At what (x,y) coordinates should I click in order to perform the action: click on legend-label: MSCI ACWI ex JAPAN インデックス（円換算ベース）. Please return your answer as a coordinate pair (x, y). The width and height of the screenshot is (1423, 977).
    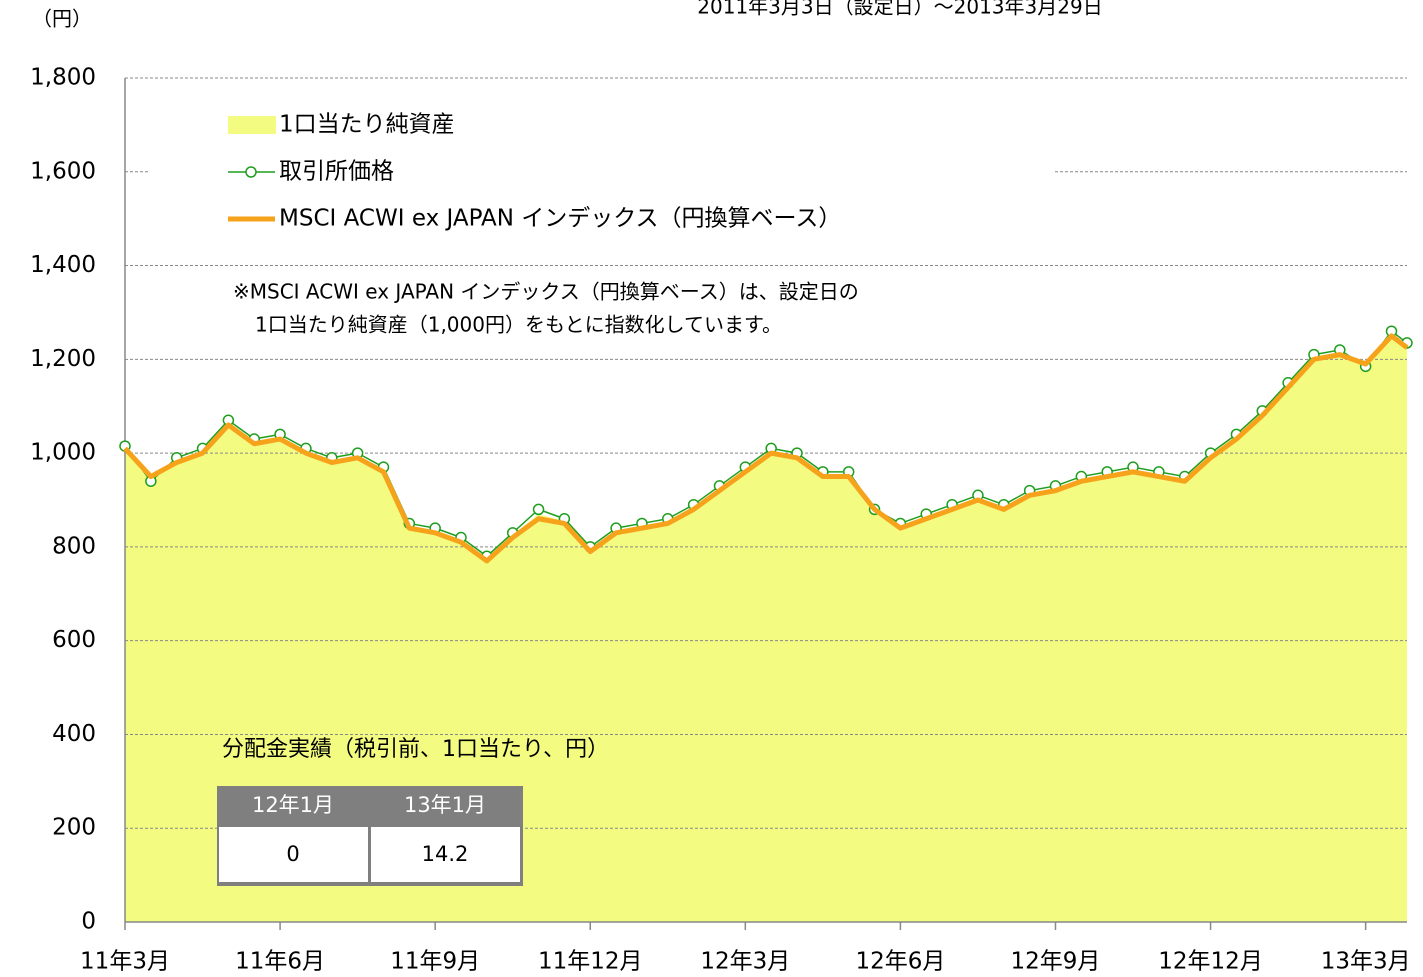
    Looking at the image, I should click on (560, 219).